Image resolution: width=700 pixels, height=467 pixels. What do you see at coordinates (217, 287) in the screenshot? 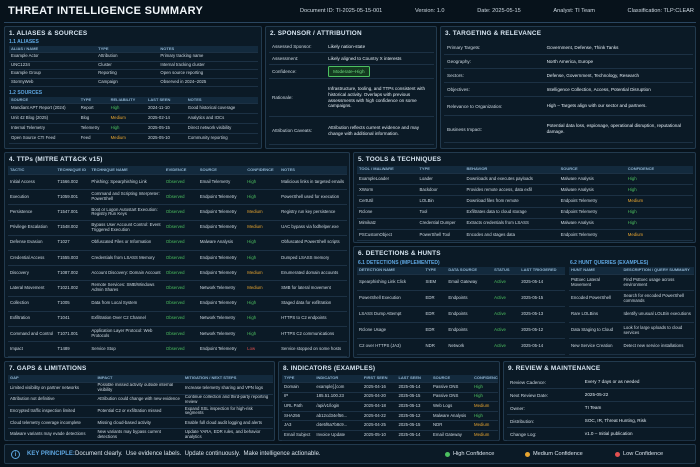
I see `table-cell: Network Telemetry` at bounding box center [217, 287].